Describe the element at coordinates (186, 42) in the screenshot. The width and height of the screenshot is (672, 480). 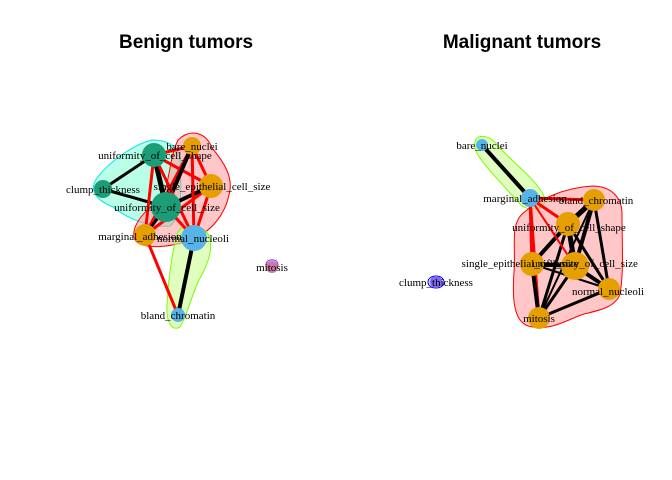
I see `benign-panel-title: Benign tumors` at that location.